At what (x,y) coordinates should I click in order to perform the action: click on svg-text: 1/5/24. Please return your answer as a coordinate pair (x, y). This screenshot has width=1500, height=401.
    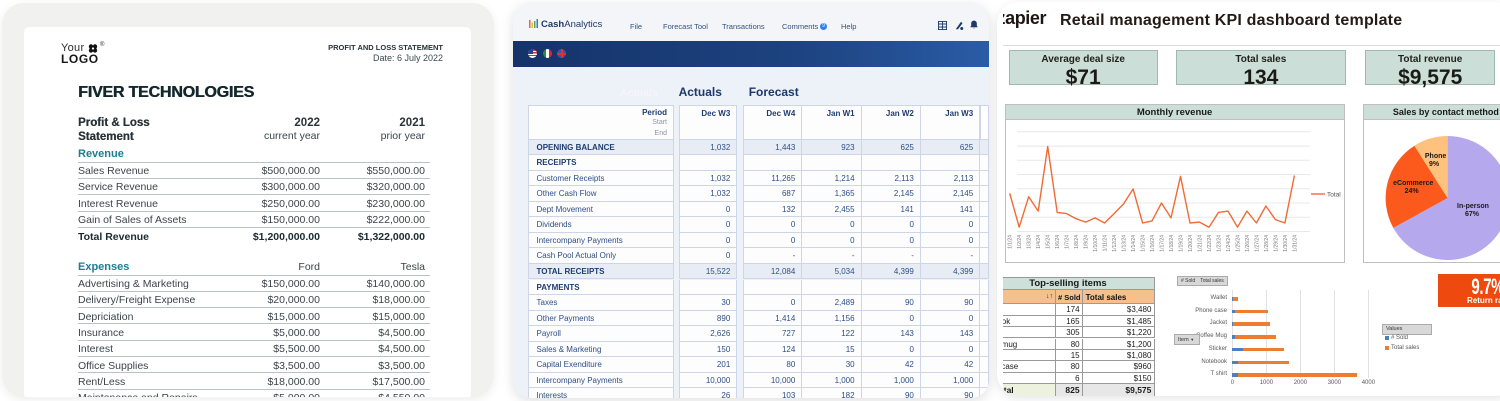
    Looking at the image, I should click on (1048, 242).